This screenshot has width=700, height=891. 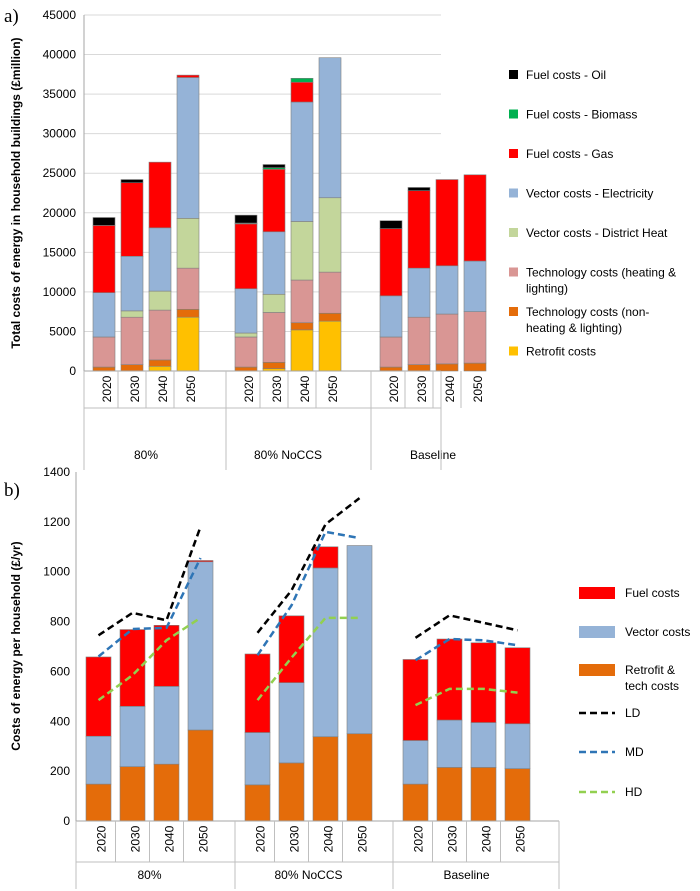 What do you see at coordinates (634, 792) in the screenshot?
I see `legend-label: HD` at bounding box center [634, 792].